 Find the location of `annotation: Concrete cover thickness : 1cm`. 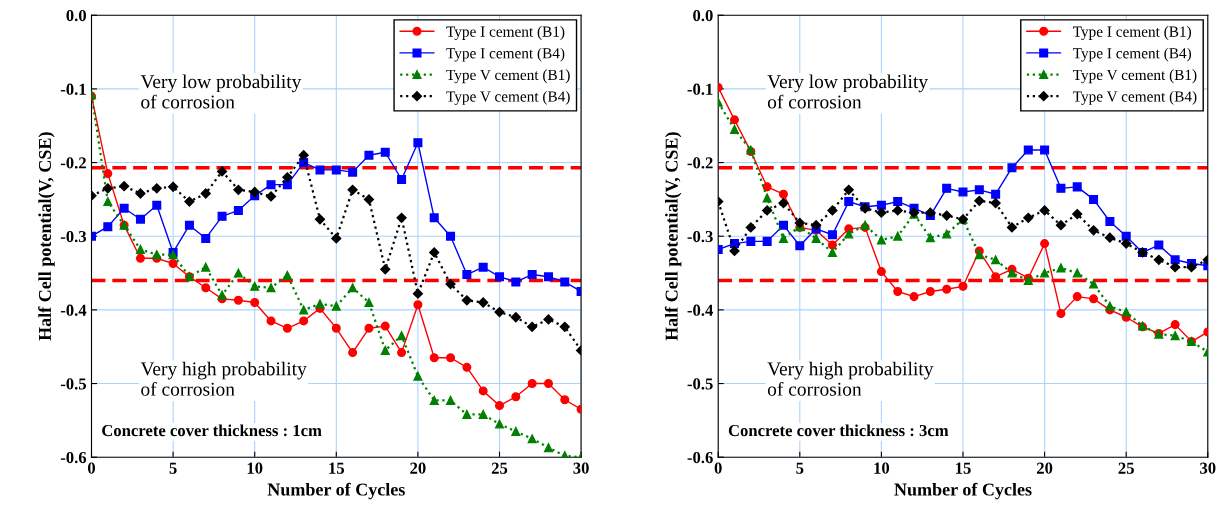

annotation: Concrete cover thickness : 1cm is located at coordinates (212, 430).